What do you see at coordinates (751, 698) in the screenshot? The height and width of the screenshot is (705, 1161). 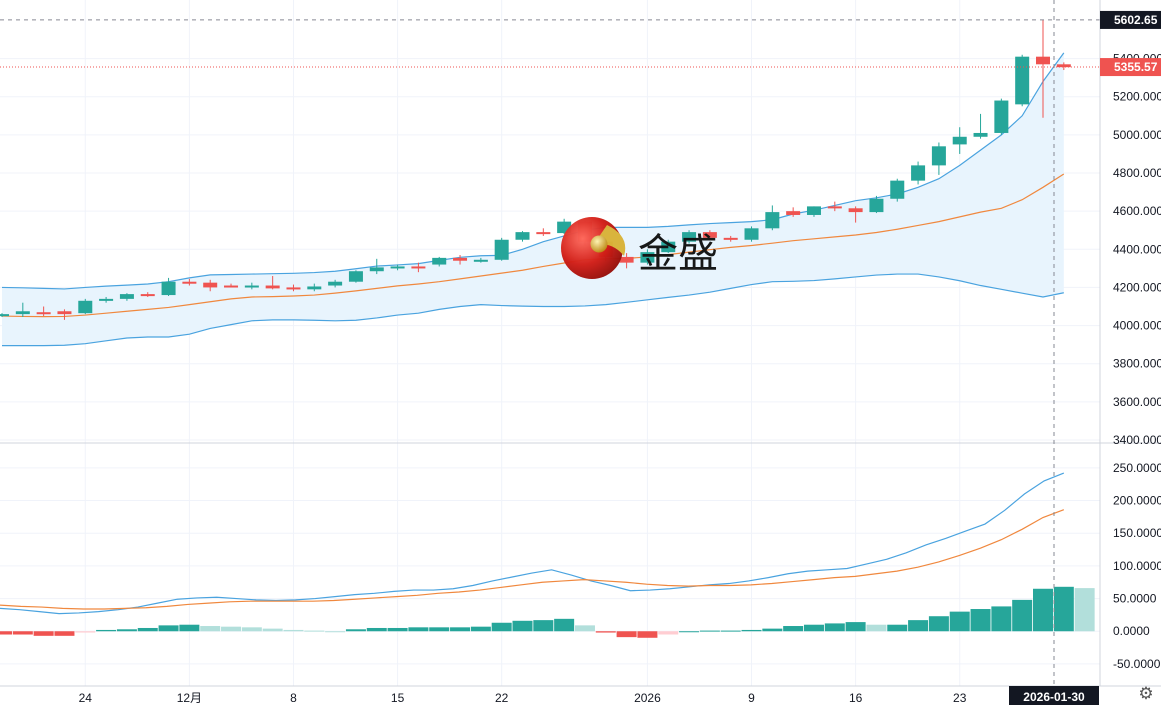 I see `date-tick-label: 9` at bounding box center [751, 698].